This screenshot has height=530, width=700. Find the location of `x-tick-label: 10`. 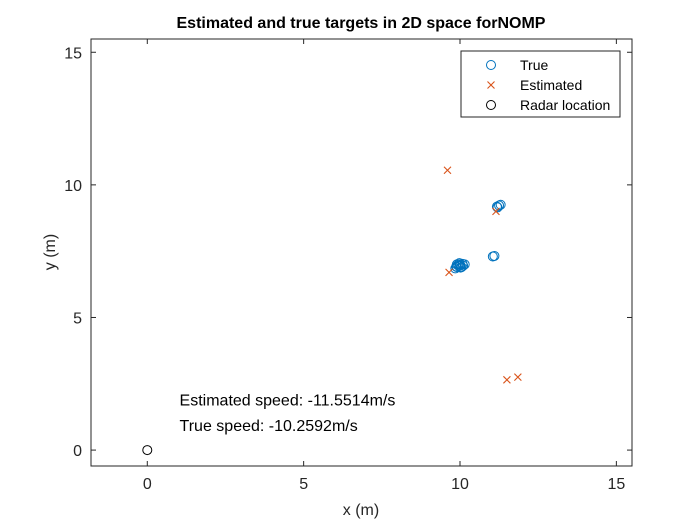

x-tick-label: 10 is located at coordinates (460, 484).